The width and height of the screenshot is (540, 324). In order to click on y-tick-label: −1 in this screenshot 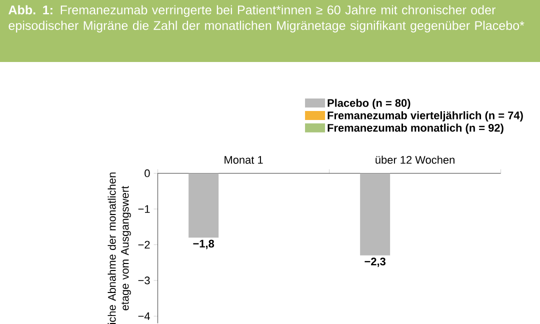, I will do `click(144, 209)`.